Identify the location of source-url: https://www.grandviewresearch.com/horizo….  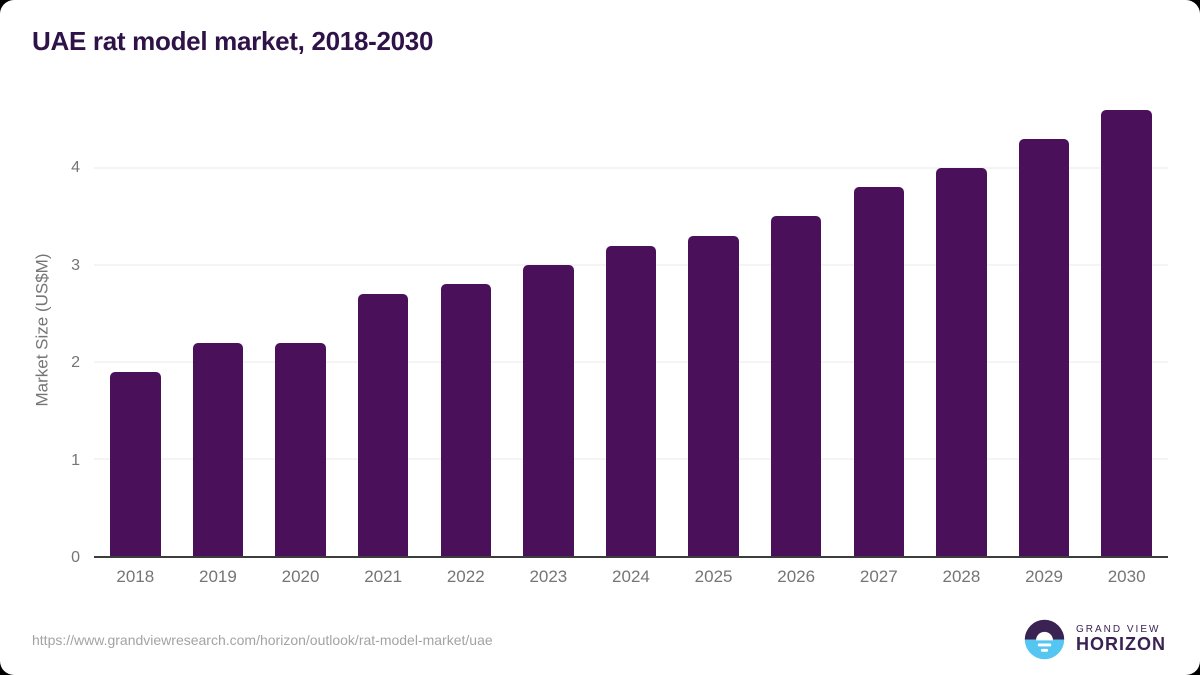
(262, 639).